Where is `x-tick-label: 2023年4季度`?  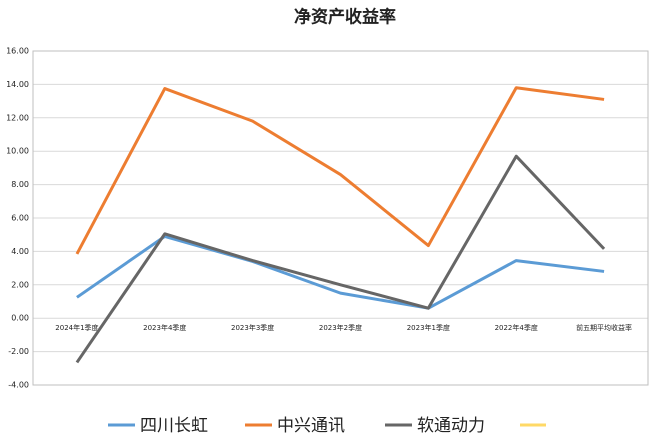 x-tick-label: 2023年4季度 is located at coordinates (164, 327).